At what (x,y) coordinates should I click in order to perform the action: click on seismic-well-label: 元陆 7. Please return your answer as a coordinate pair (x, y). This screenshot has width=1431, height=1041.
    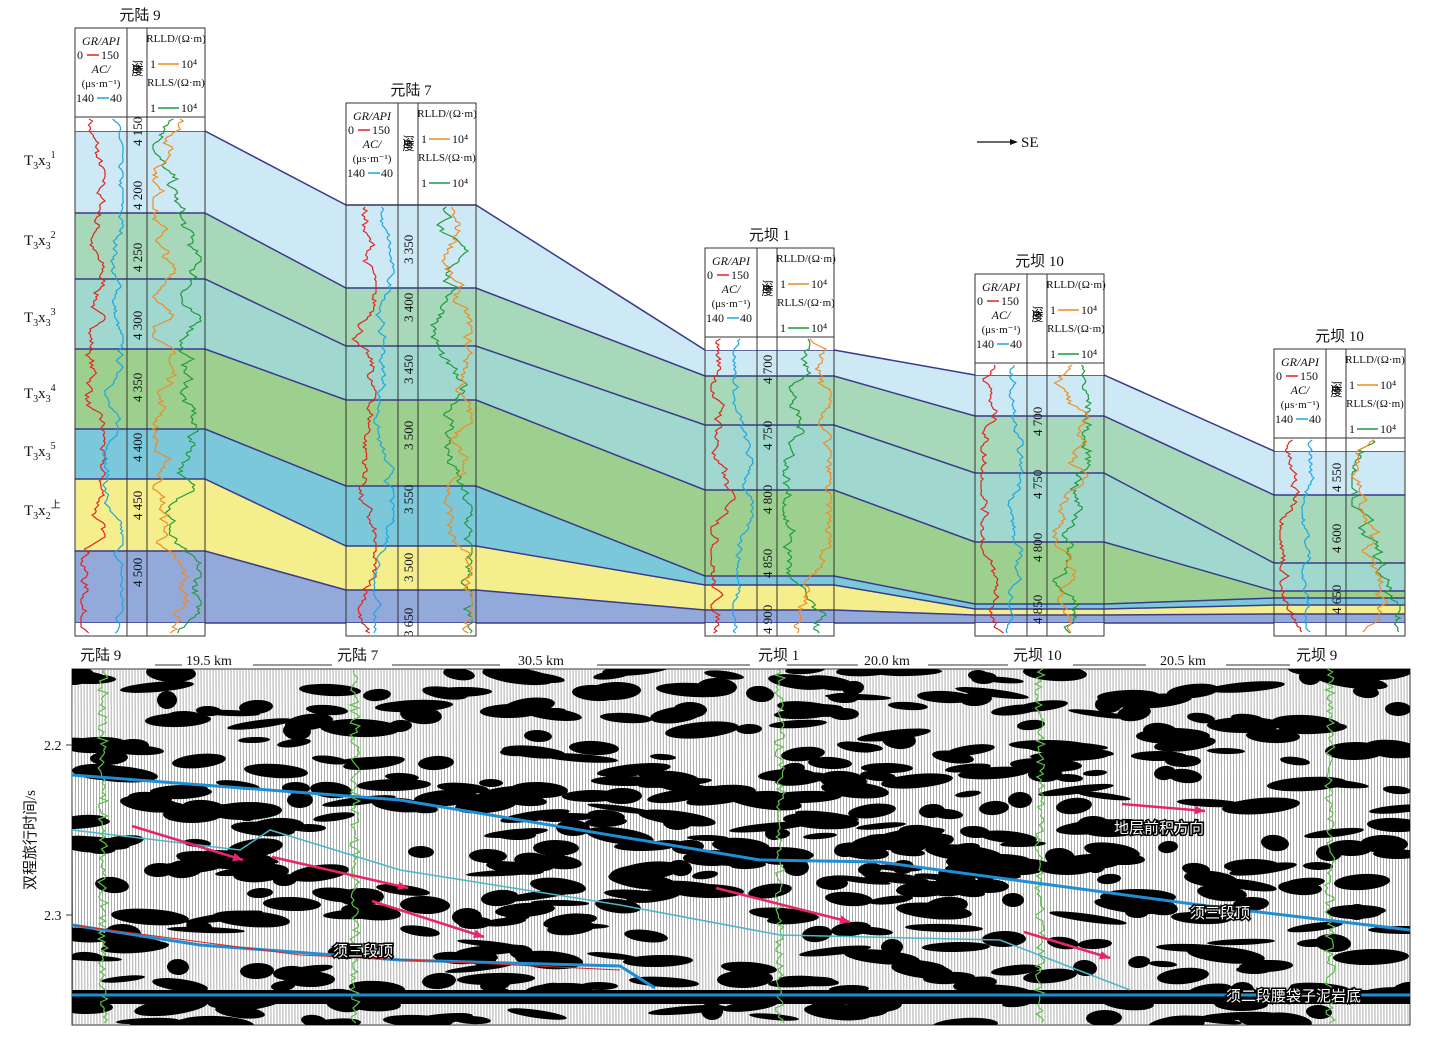
    Looking at the image, I should click on (358, 655).